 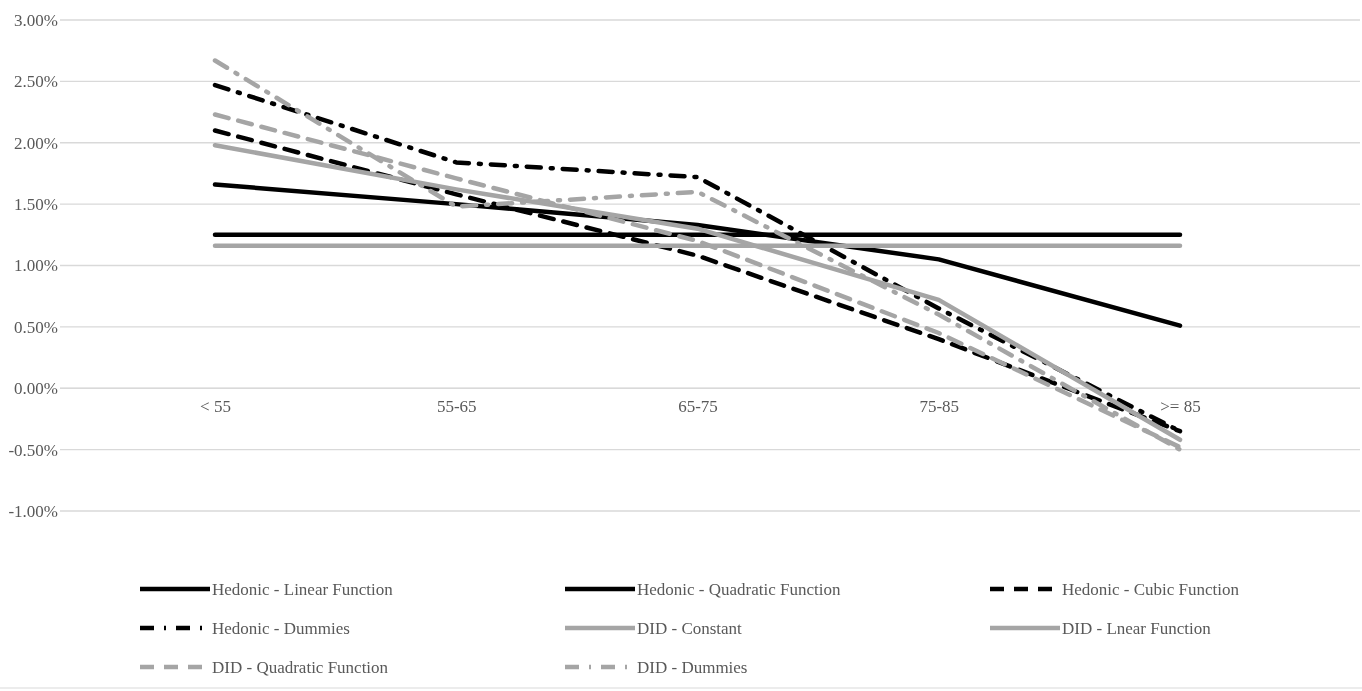 I want to click on legend-label: Hedonic - Quadratic Function, so click(x=739, y=589).